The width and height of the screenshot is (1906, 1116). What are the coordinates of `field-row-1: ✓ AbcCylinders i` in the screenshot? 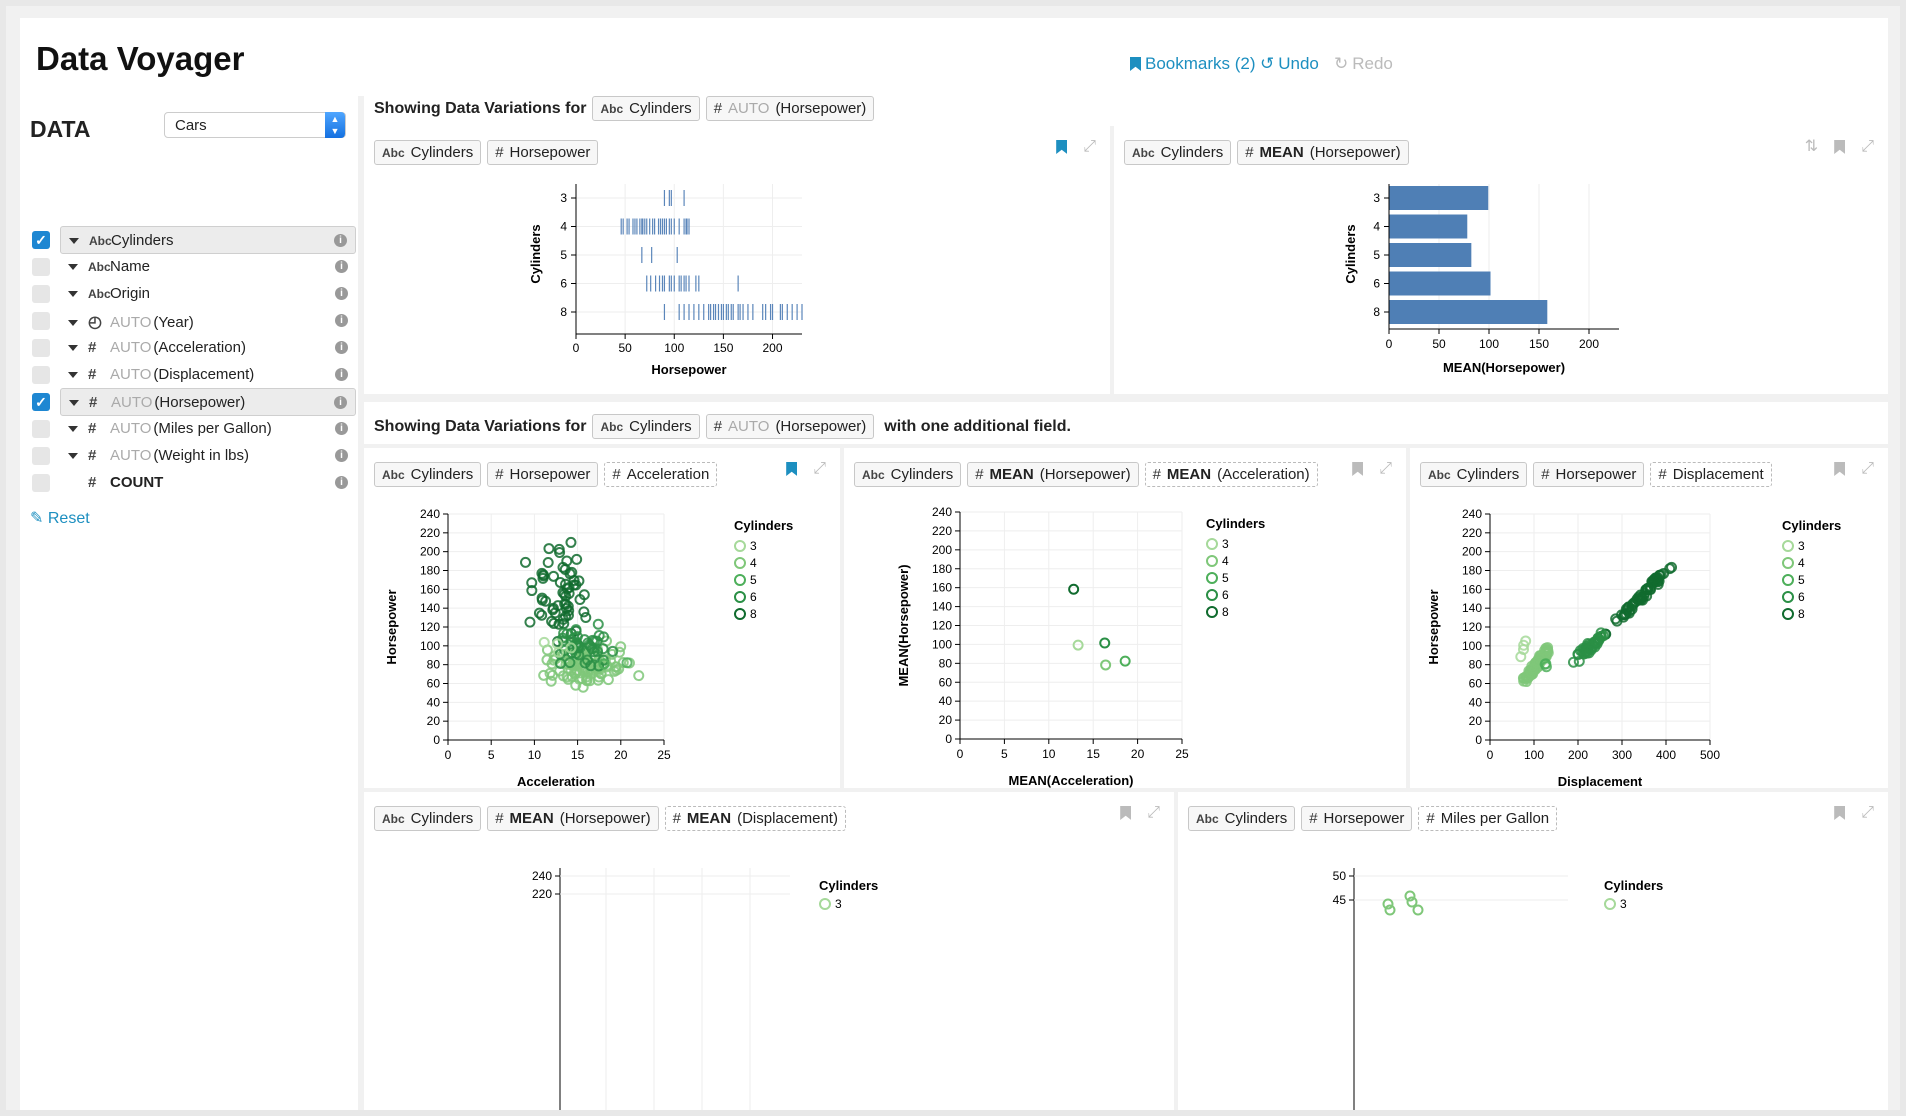 It's located at (194, 240).